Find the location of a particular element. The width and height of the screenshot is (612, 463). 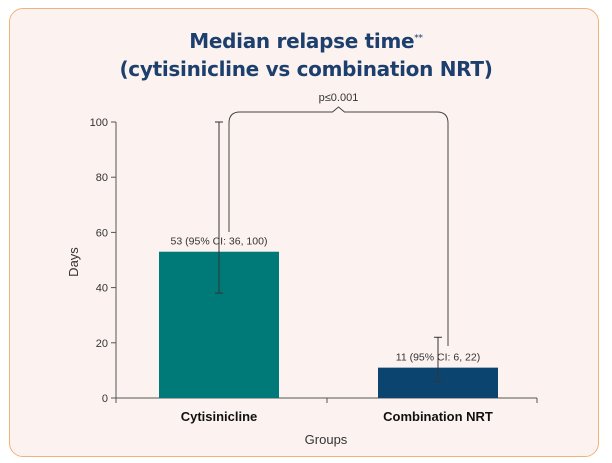

chart-title-line2: (cytisinicline vs combination NRT) is located at coordinates (306, 69).